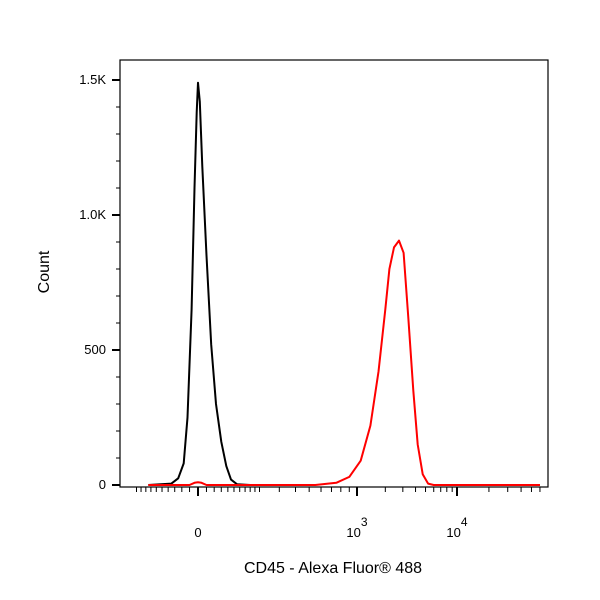 The height and width of the screenshot is (600, 600). I want to click on x-tick-label: 0, so click(197, 532).